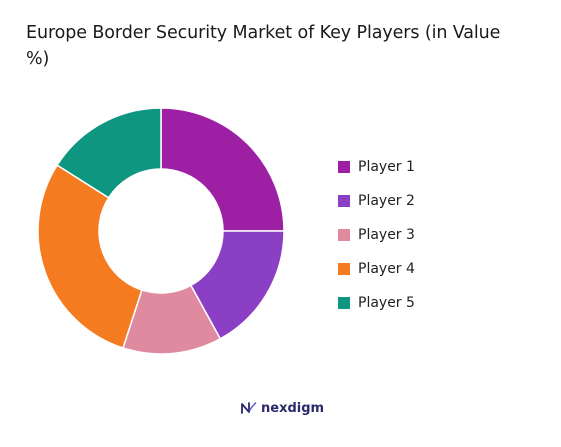 Image resolution: width=561 pixels, height=447 pixels. I want to click on legend-label: Player 4, so click(386, 269).